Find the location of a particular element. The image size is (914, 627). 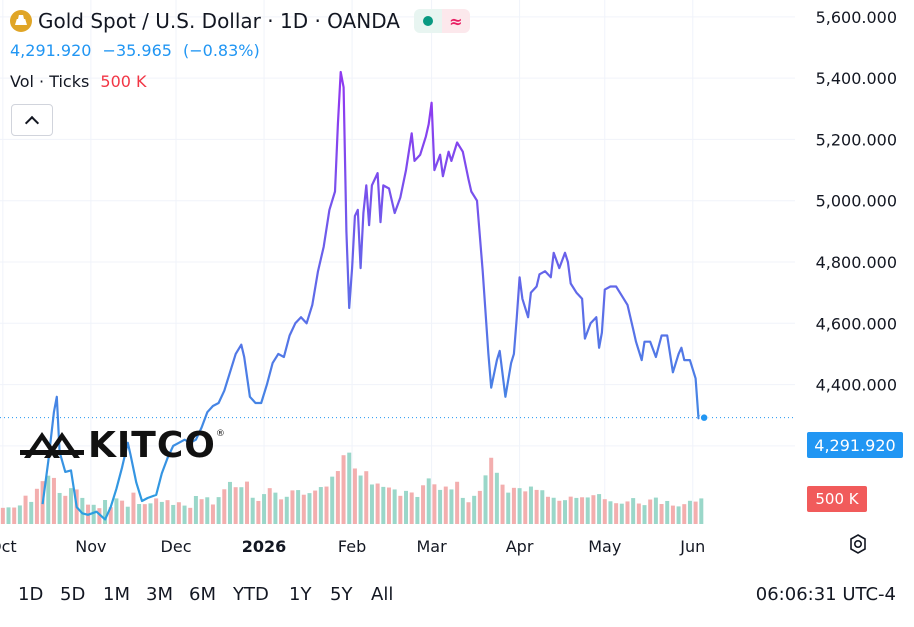

price-change-pct: (−0.83%) is located at coordinates (221, 50).